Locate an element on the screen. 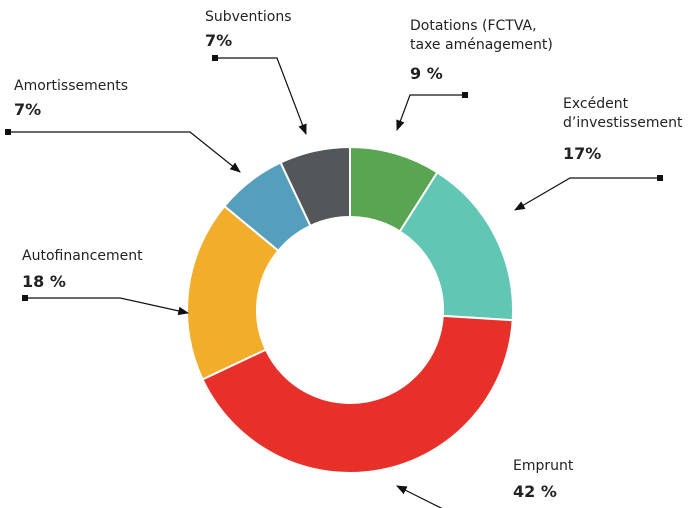  value-label: 18 % is located at coordinates (44, 281).